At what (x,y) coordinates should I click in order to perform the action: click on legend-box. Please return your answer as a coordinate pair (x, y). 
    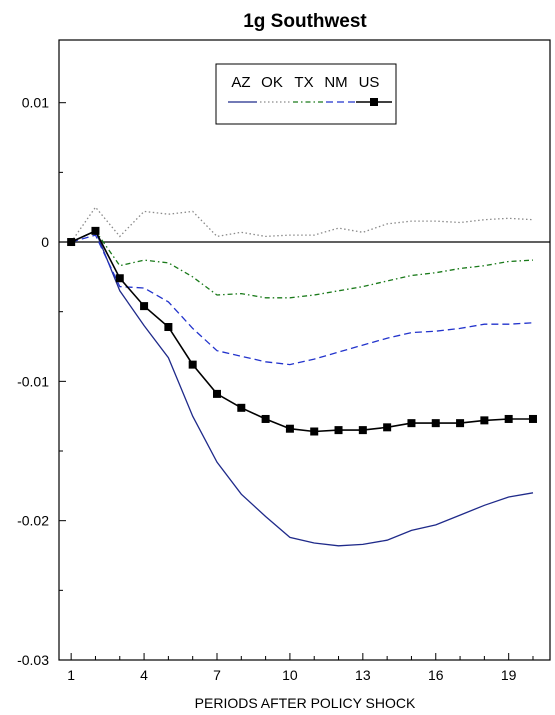
    Looking at the image, I should click on (306, 94).